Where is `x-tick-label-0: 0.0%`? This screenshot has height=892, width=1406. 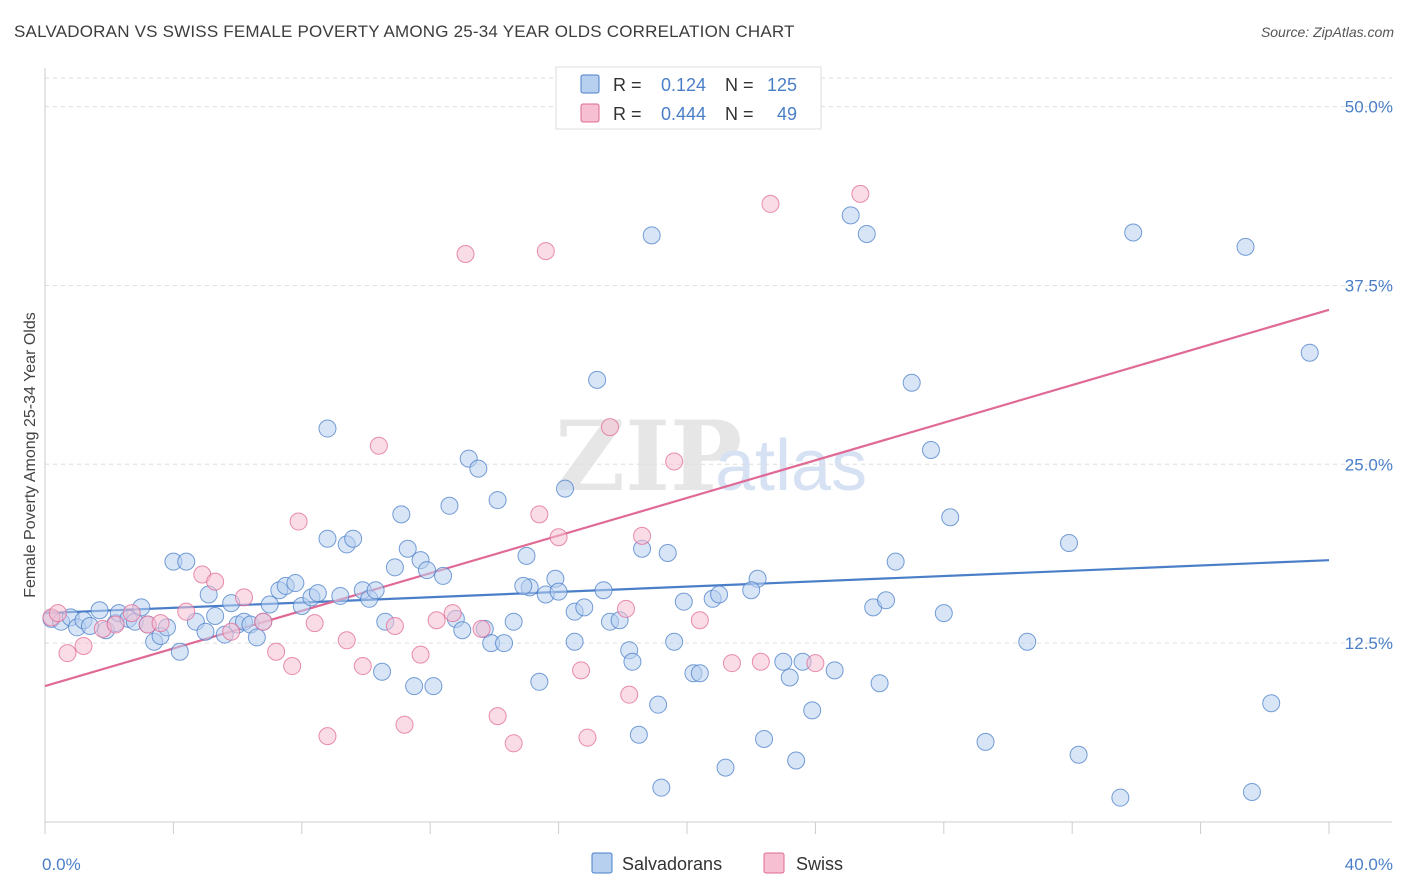 x-tick-label-0: 0.0% is located at coordinates (61, 864).